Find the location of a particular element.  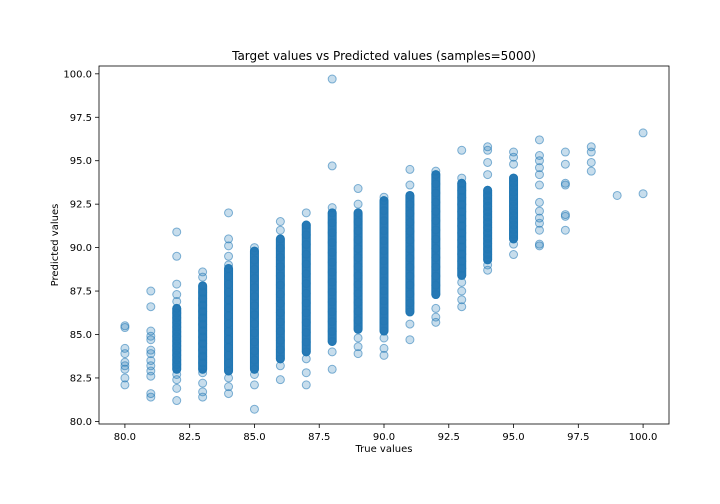

y-tick-label: 92.5 is located at coordinates (81, 205).